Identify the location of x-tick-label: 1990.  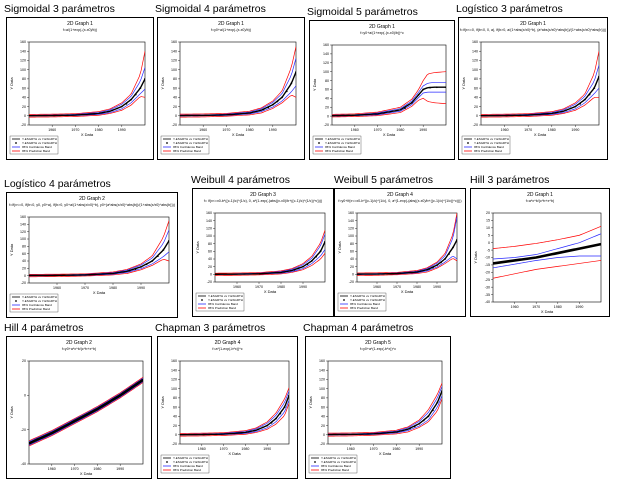
(303, 287).